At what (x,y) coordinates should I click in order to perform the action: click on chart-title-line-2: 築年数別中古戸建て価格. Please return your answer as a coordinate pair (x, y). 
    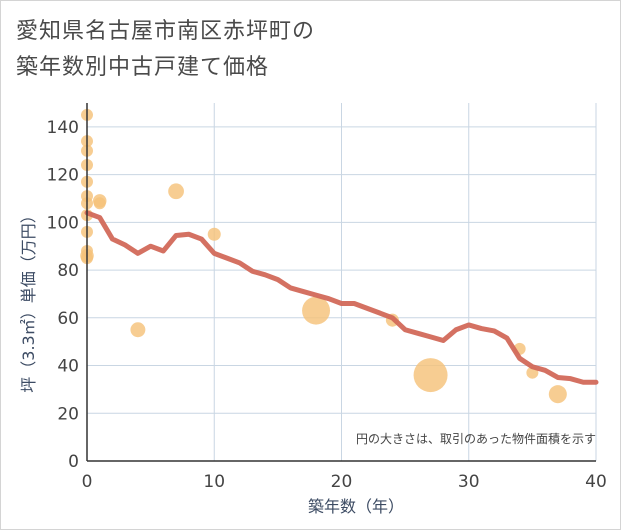
    Looking at the image, I should click on (143, 67).